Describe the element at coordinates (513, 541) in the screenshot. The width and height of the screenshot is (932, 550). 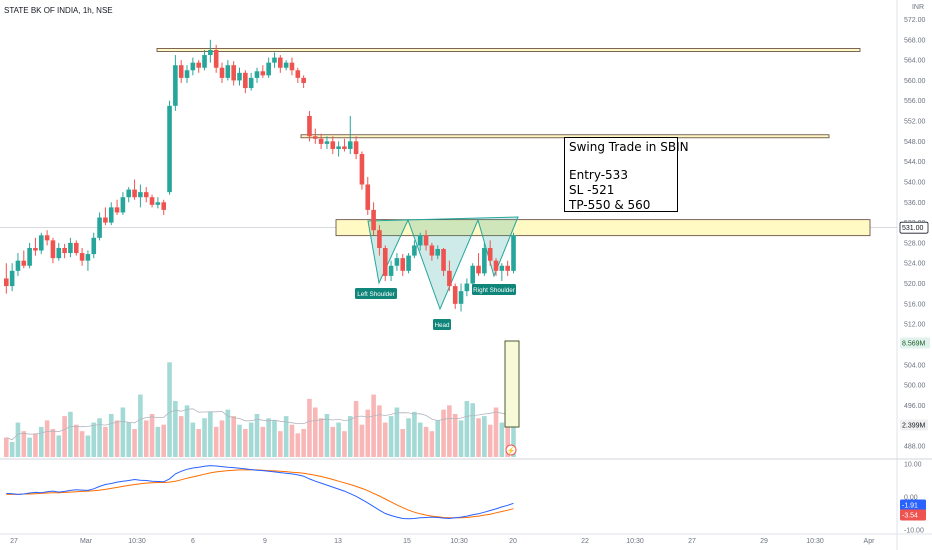
I see `time-label: 20` at that location.